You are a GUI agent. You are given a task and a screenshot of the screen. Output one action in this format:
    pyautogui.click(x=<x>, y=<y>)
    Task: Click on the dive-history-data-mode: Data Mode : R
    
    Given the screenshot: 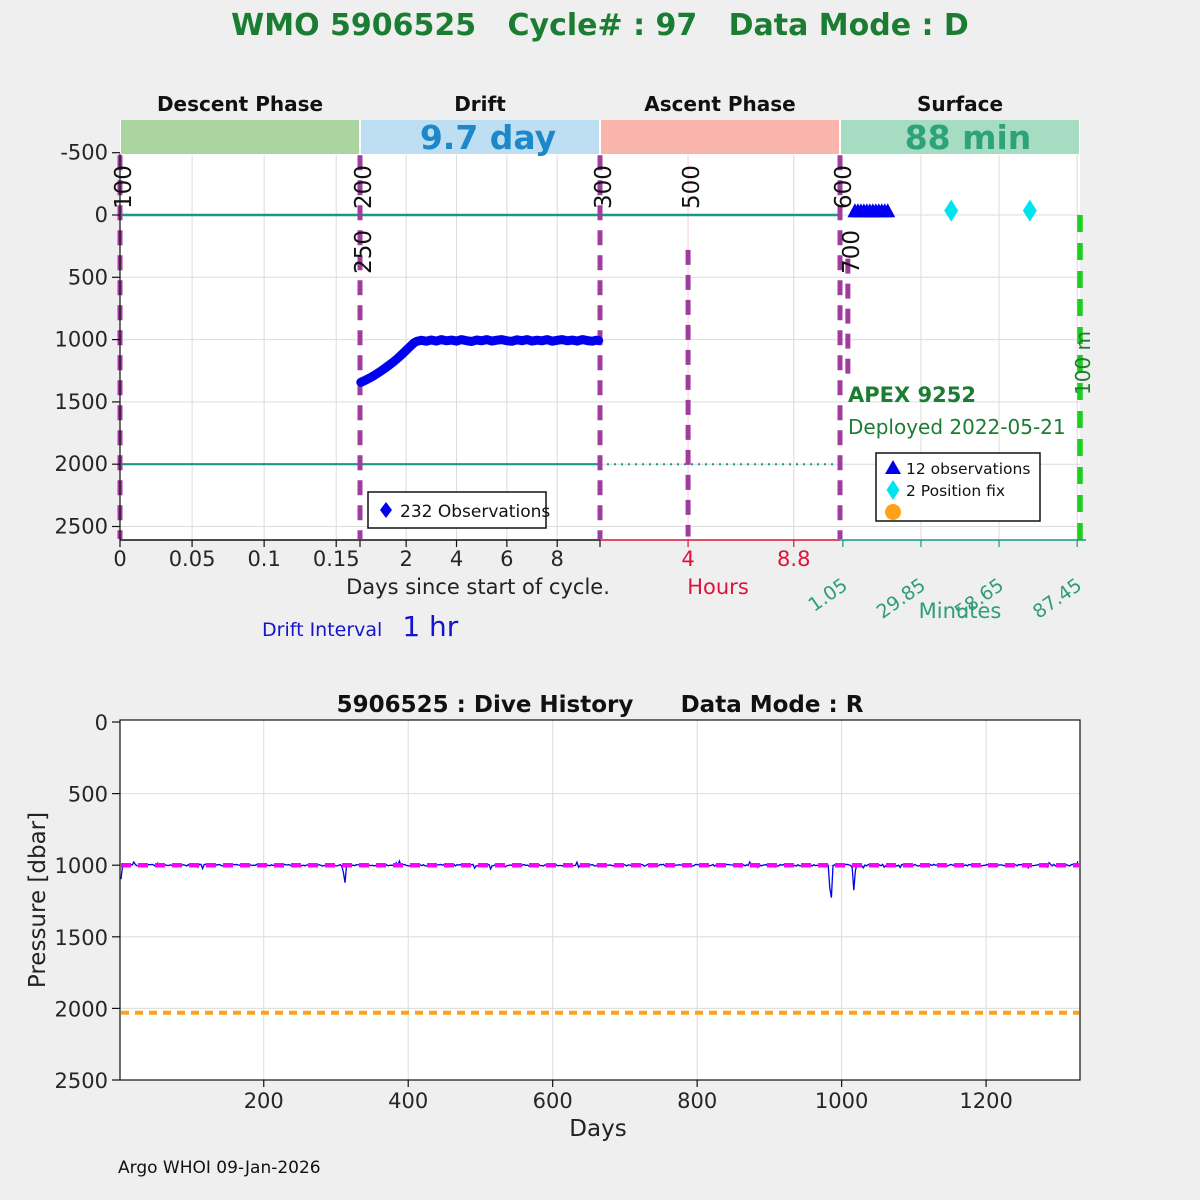 What is the action you would take?
    pyautogui.click(x=772, y=705)
    